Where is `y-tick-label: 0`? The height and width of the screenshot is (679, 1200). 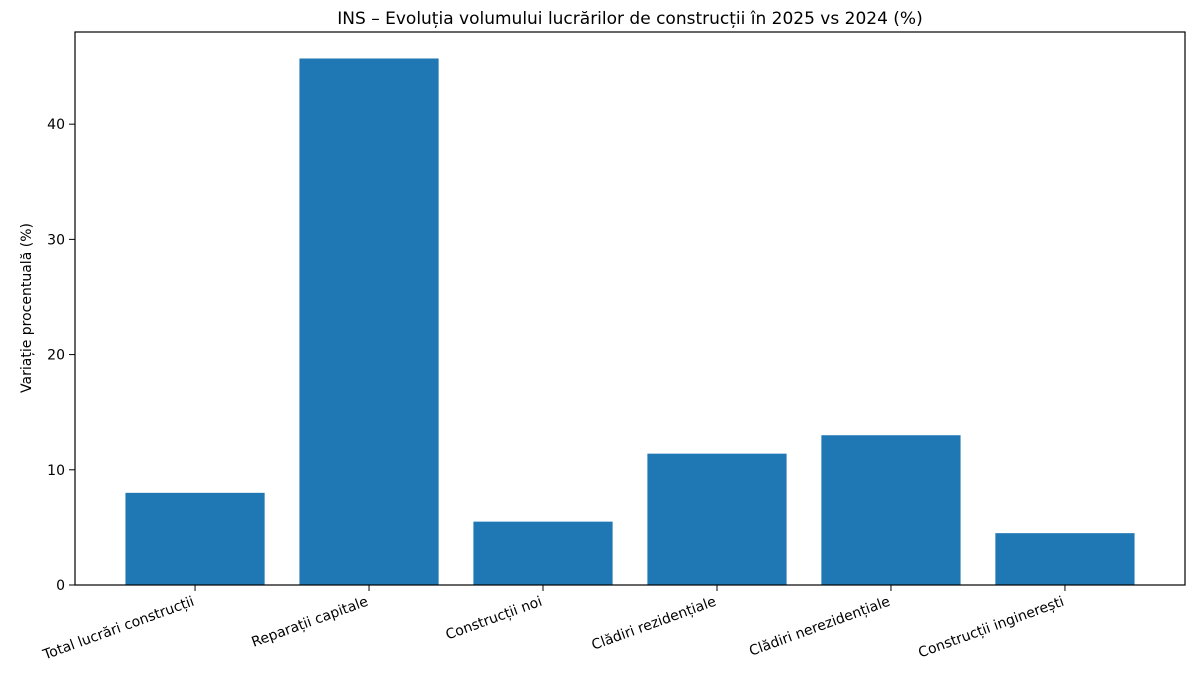 y-tick-label: 0 is located at coordinates (60, 586).